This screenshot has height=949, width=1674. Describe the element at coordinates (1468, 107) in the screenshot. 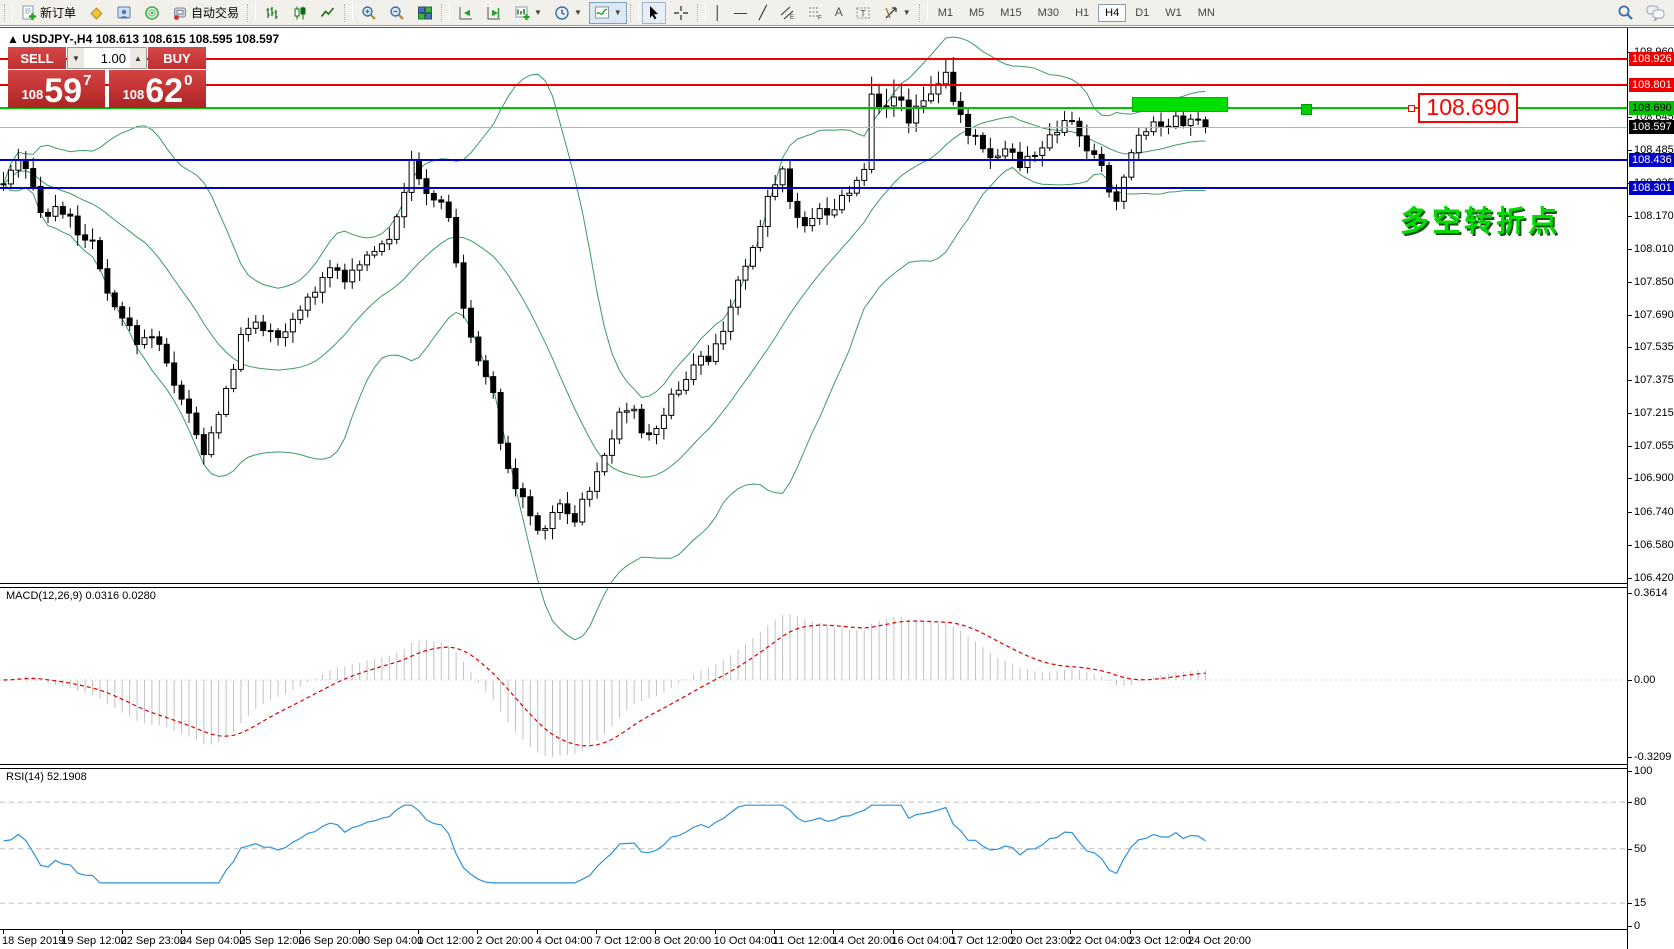

I see `price-callout-box: 108.690` at that location.